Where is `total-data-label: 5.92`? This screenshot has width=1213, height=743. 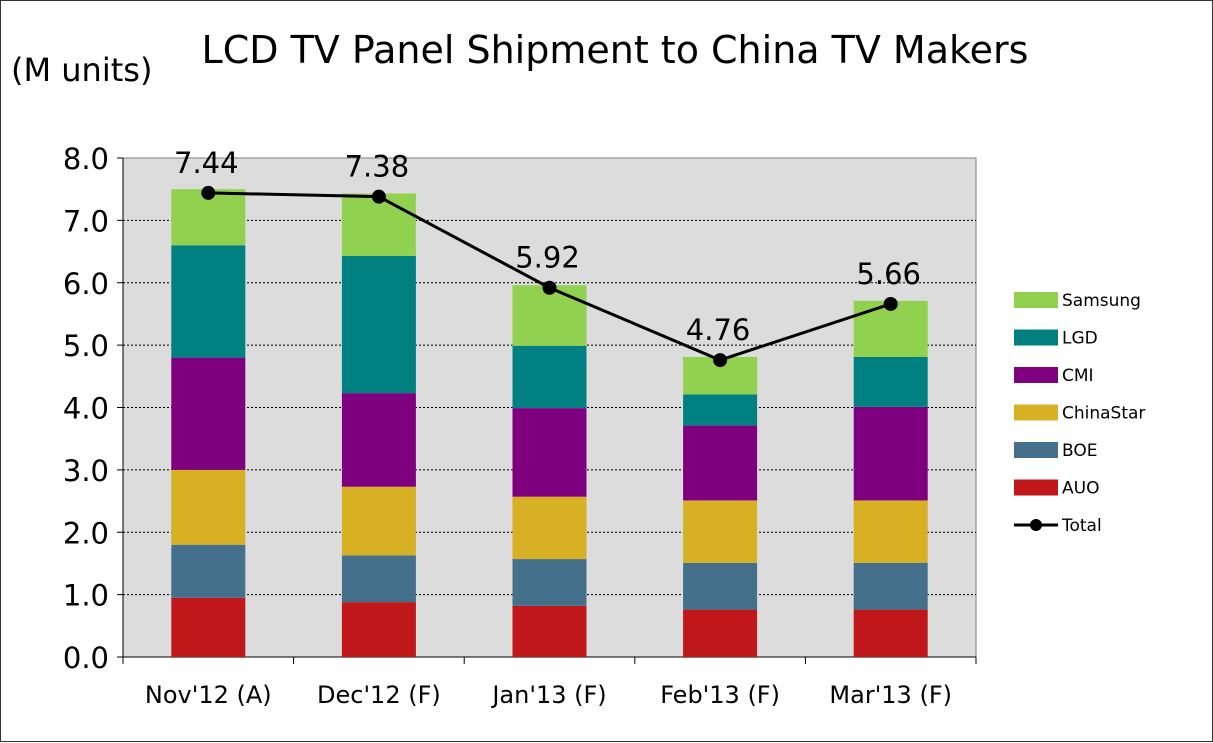
total-data-label: 5.92 is located at coordinates (547, 258).